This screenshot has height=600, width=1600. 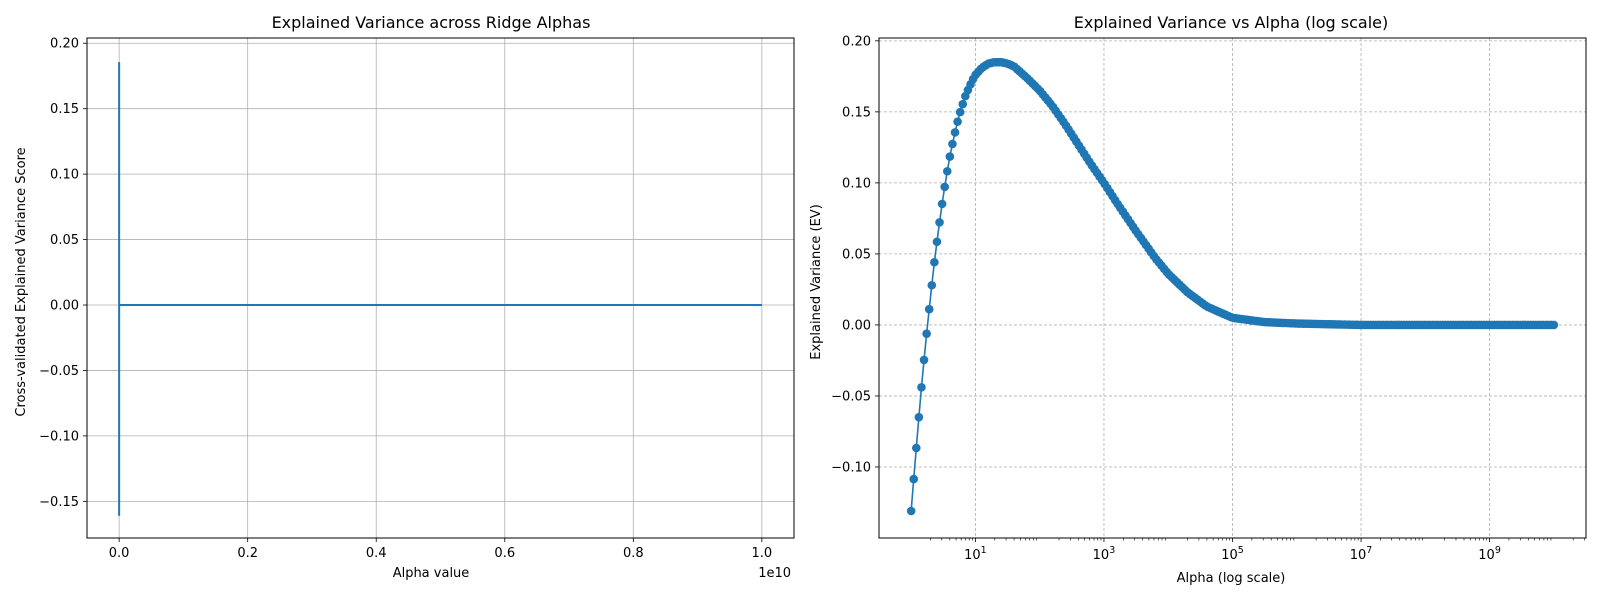 What do you see at coordinates (59, 502) in the screenshot?
I see `left-y-tick-label: −0.15` at bounding box center [59, 502].